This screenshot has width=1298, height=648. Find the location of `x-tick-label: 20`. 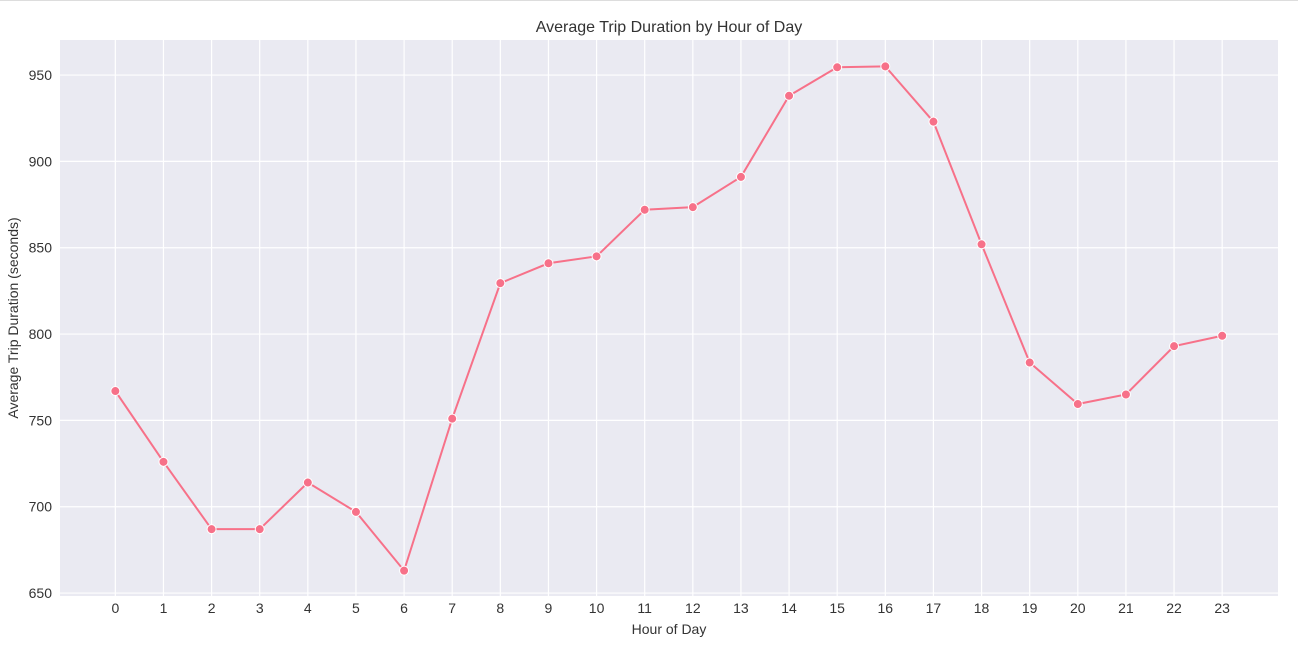

x-tick-label: 20 is located at coordinates (1078, 608).